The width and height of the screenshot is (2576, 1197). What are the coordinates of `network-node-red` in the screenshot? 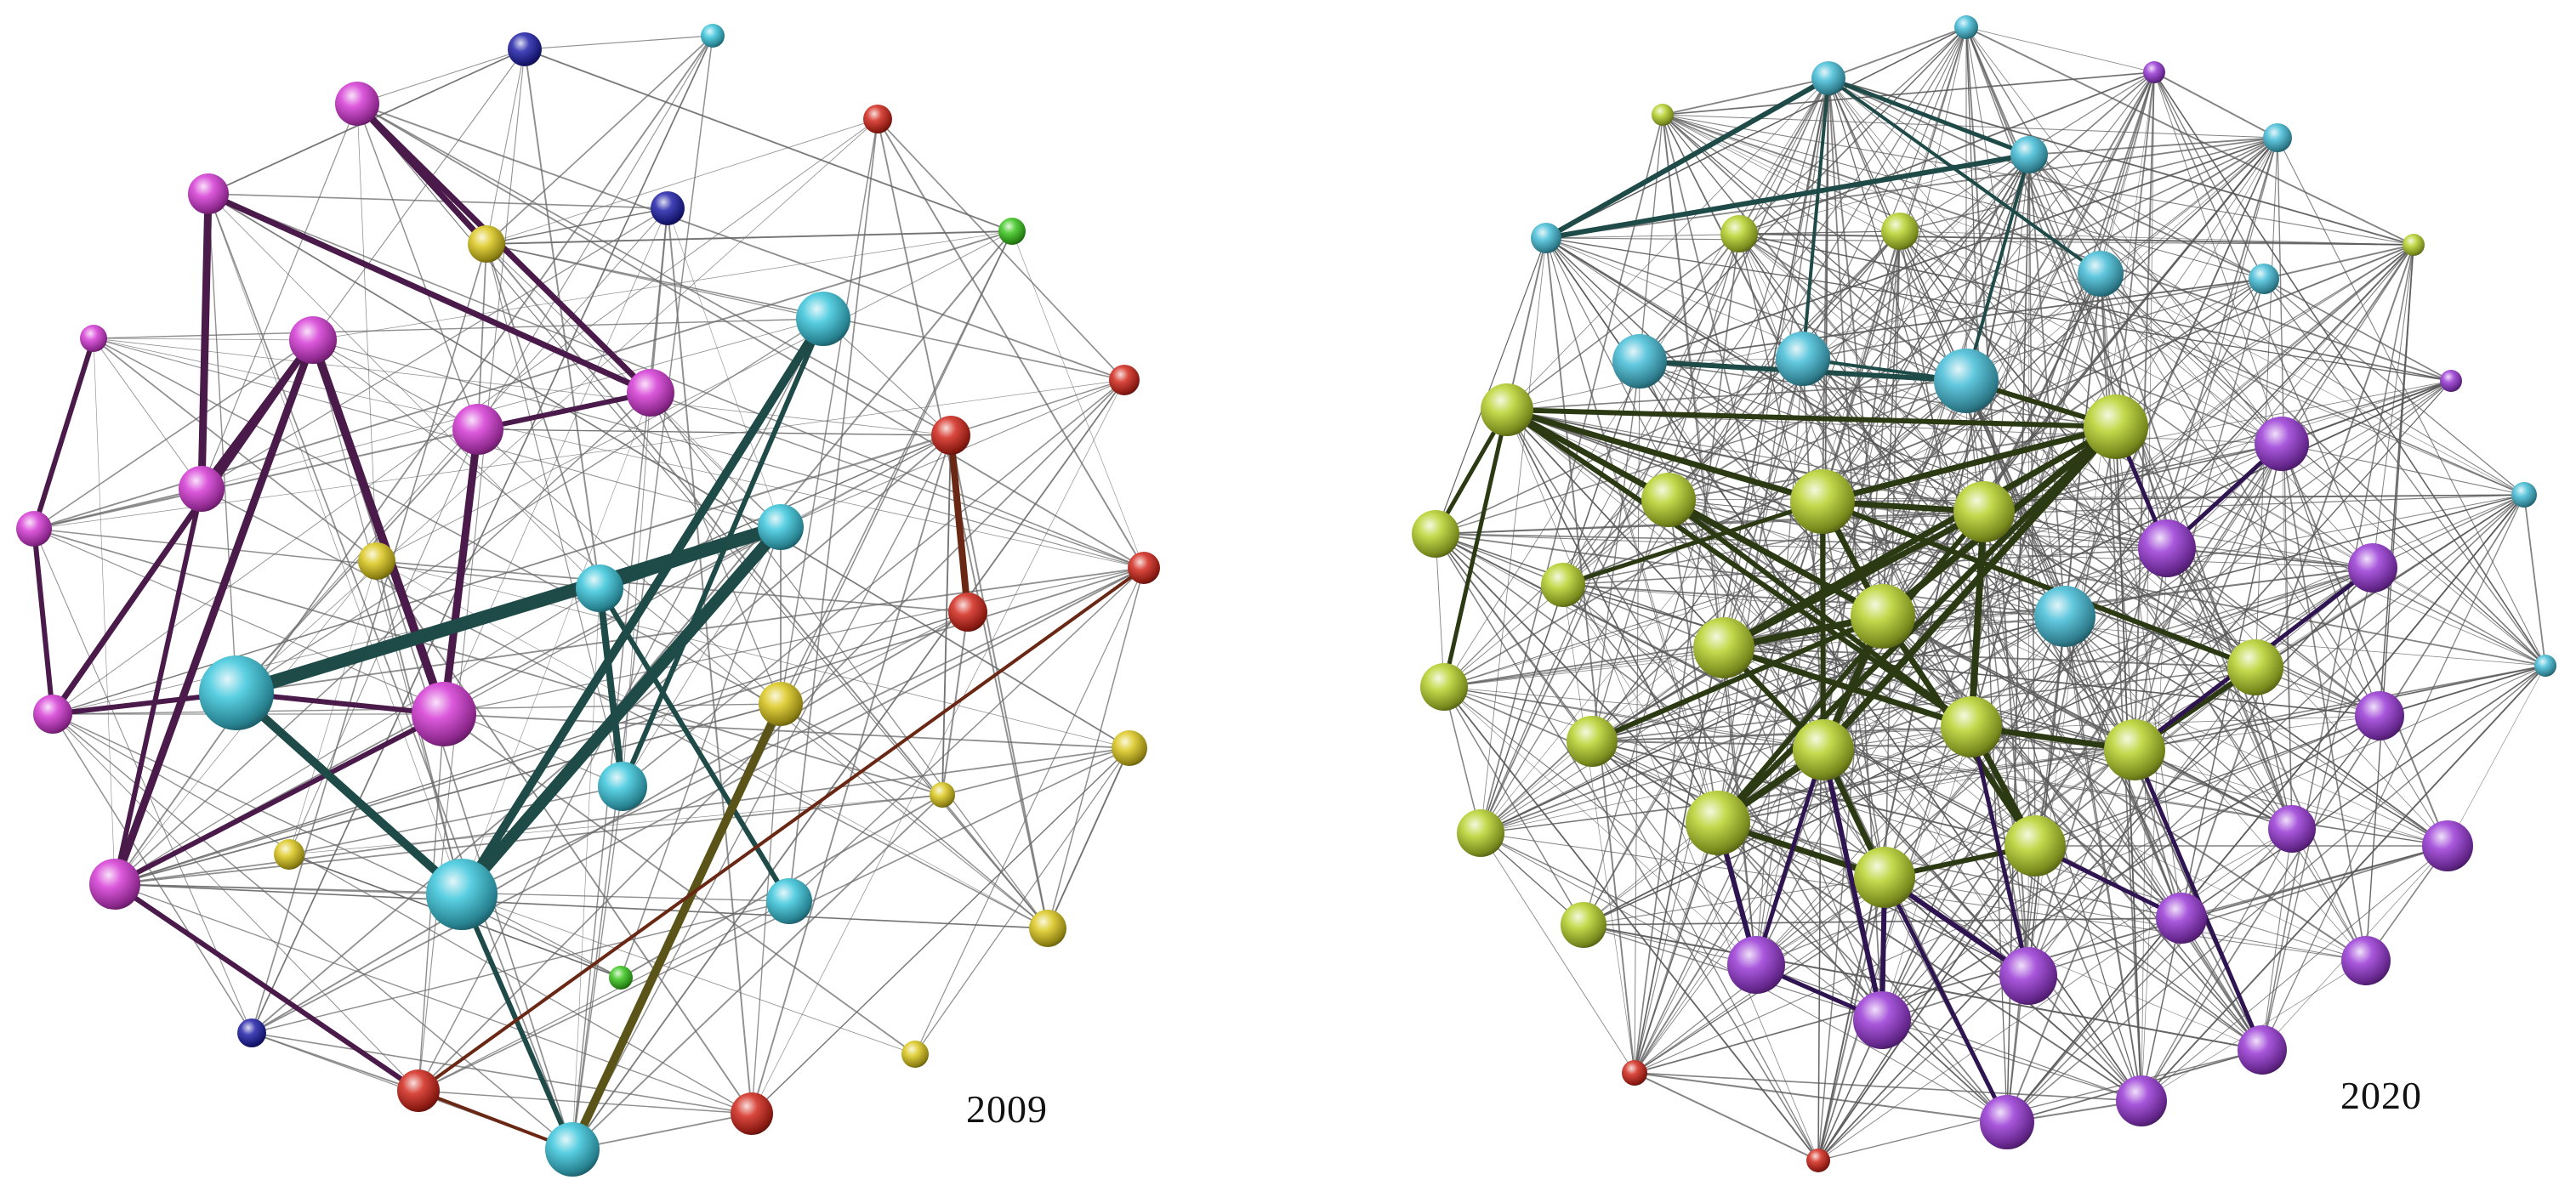 It's located at (752, 1113).